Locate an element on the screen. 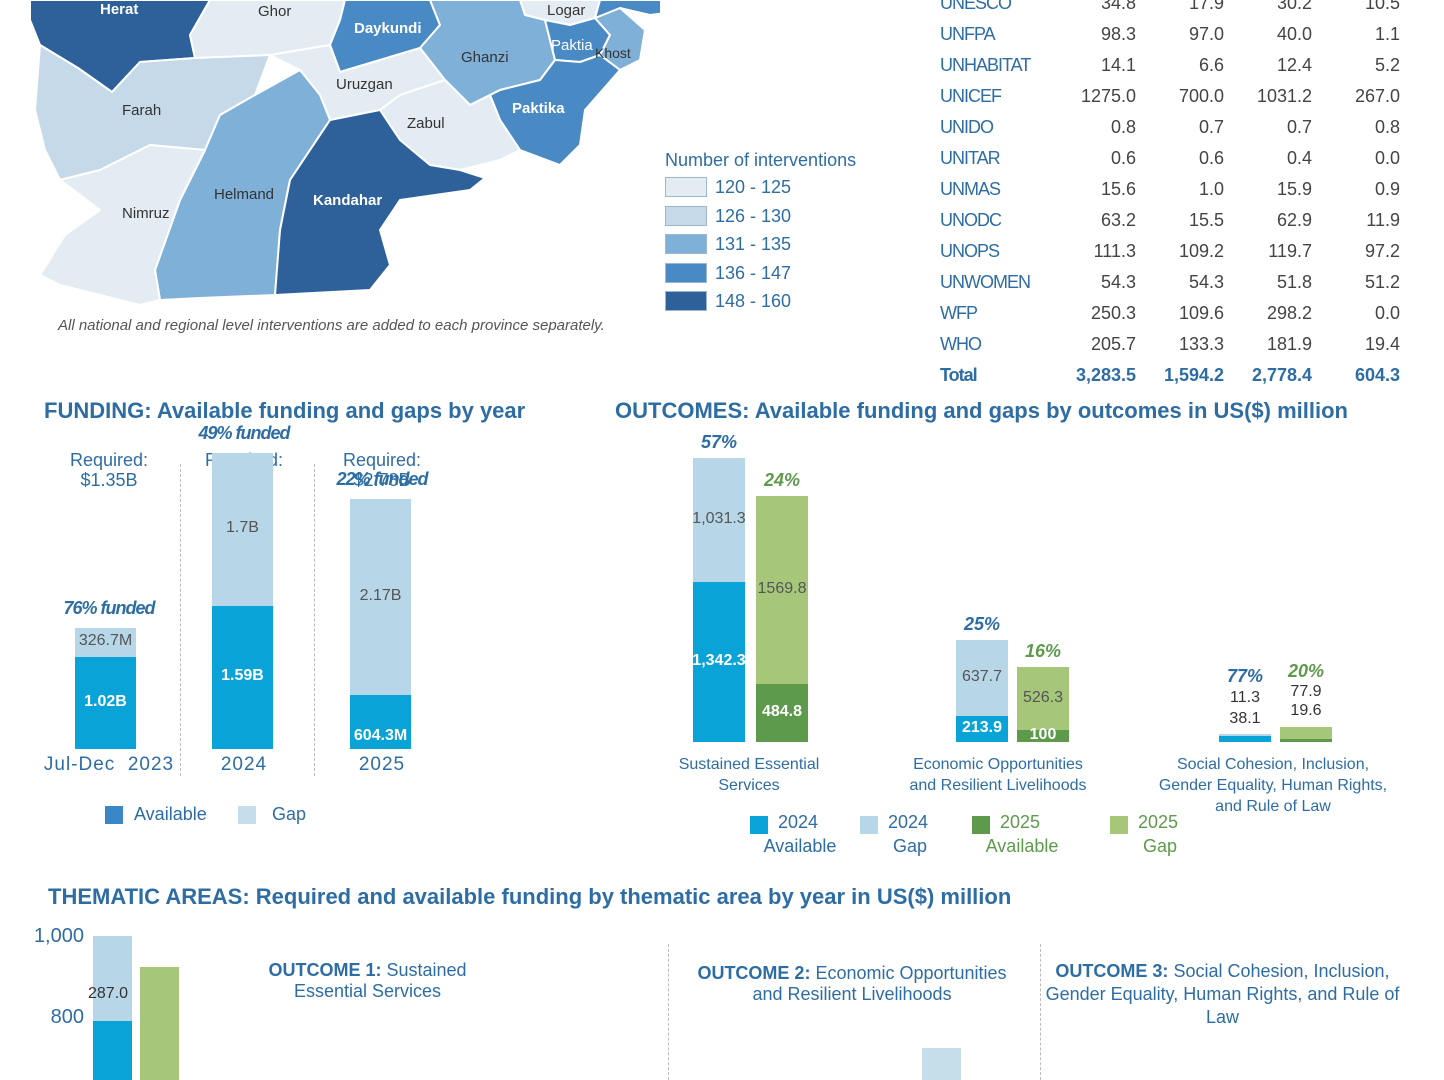  agency-value: 0.9 is located at coordinates (1387, 189).